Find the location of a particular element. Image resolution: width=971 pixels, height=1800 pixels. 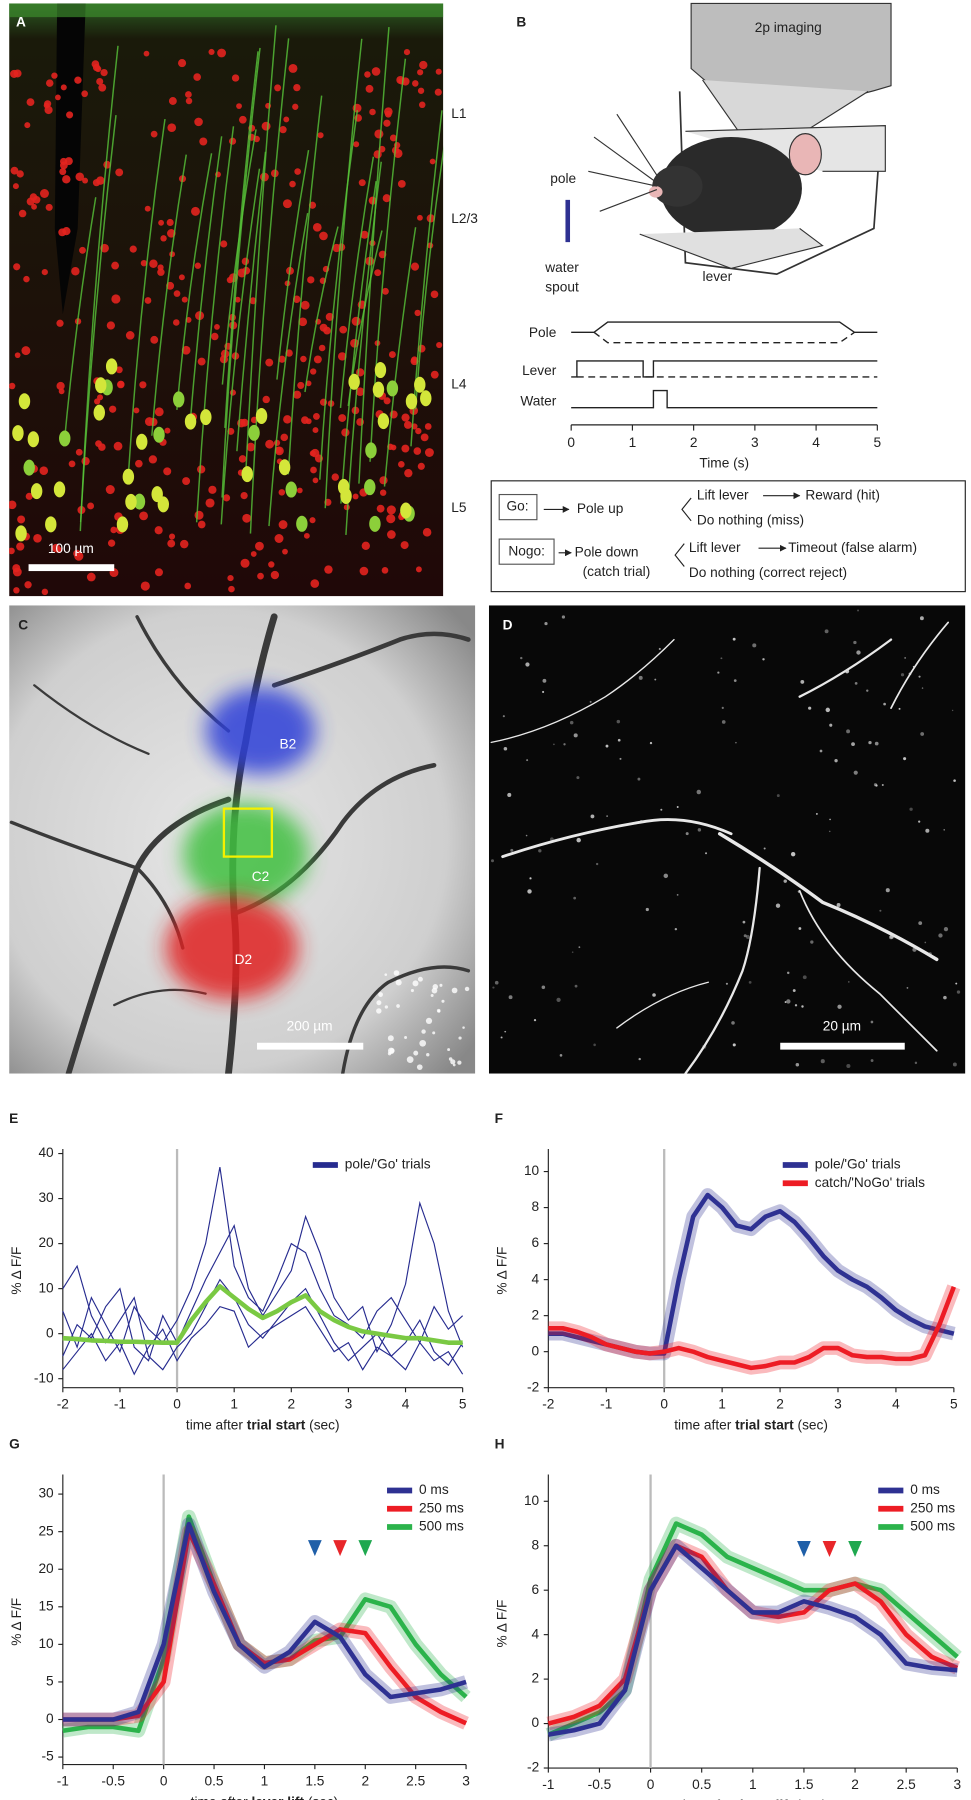

event-marker is located at coordinates (829, 1549).